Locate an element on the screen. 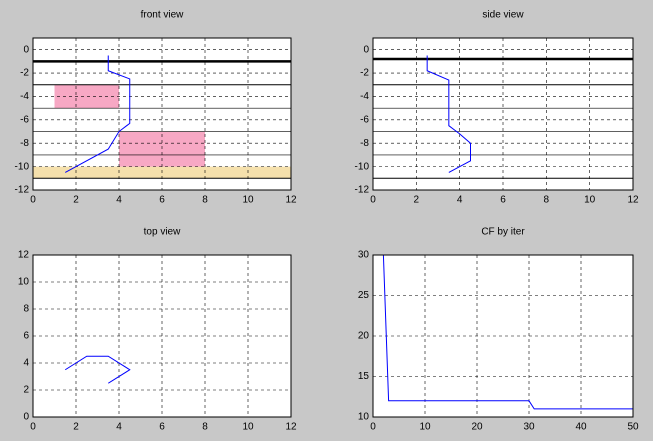 The width and height of the screenshot is (653, 441). x-tick-label: 20 is located at coordinates (477, 427).